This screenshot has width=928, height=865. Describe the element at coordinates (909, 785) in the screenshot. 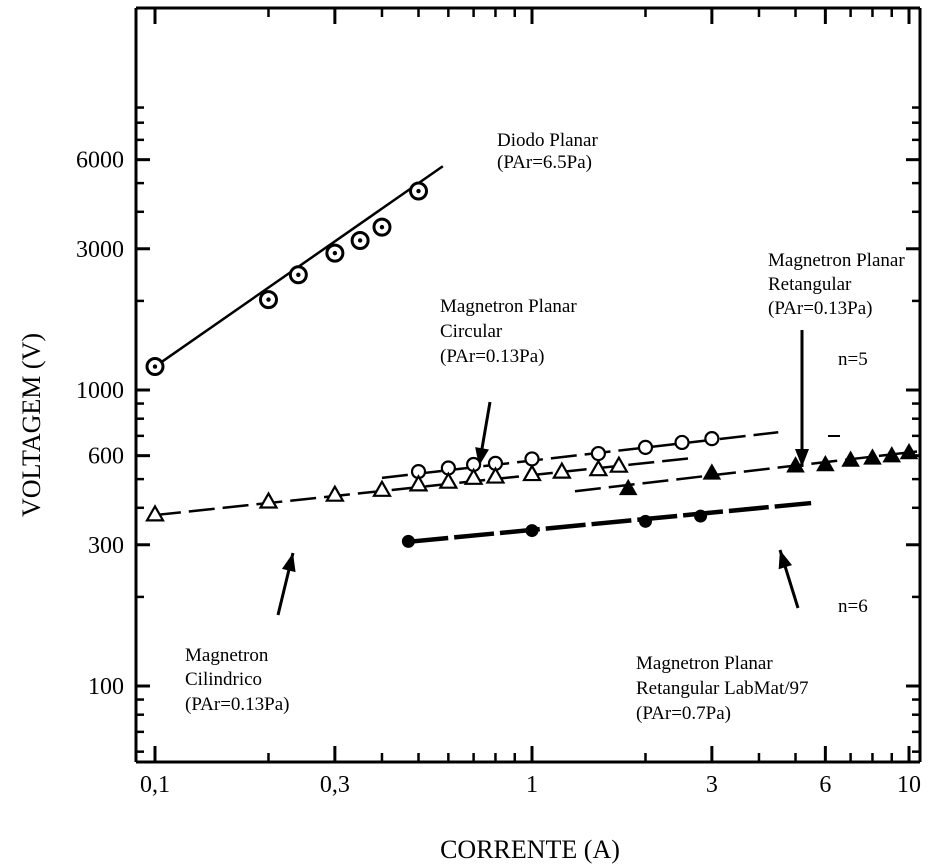

I see `x-tick-label: 10` at that location.